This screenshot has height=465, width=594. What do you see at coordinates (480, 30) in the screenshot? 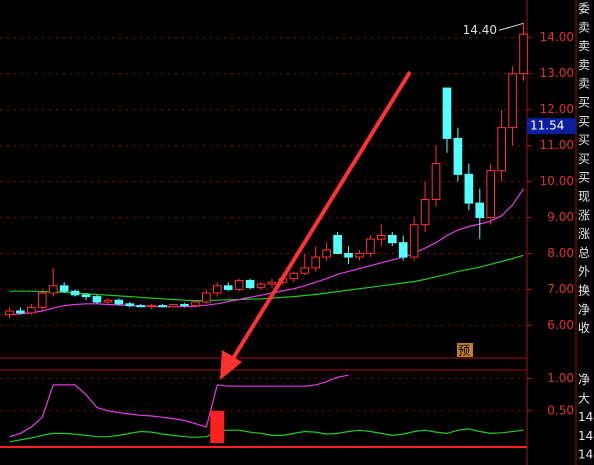
I see `high-label: 14.40` at bounding box center [480, 30].